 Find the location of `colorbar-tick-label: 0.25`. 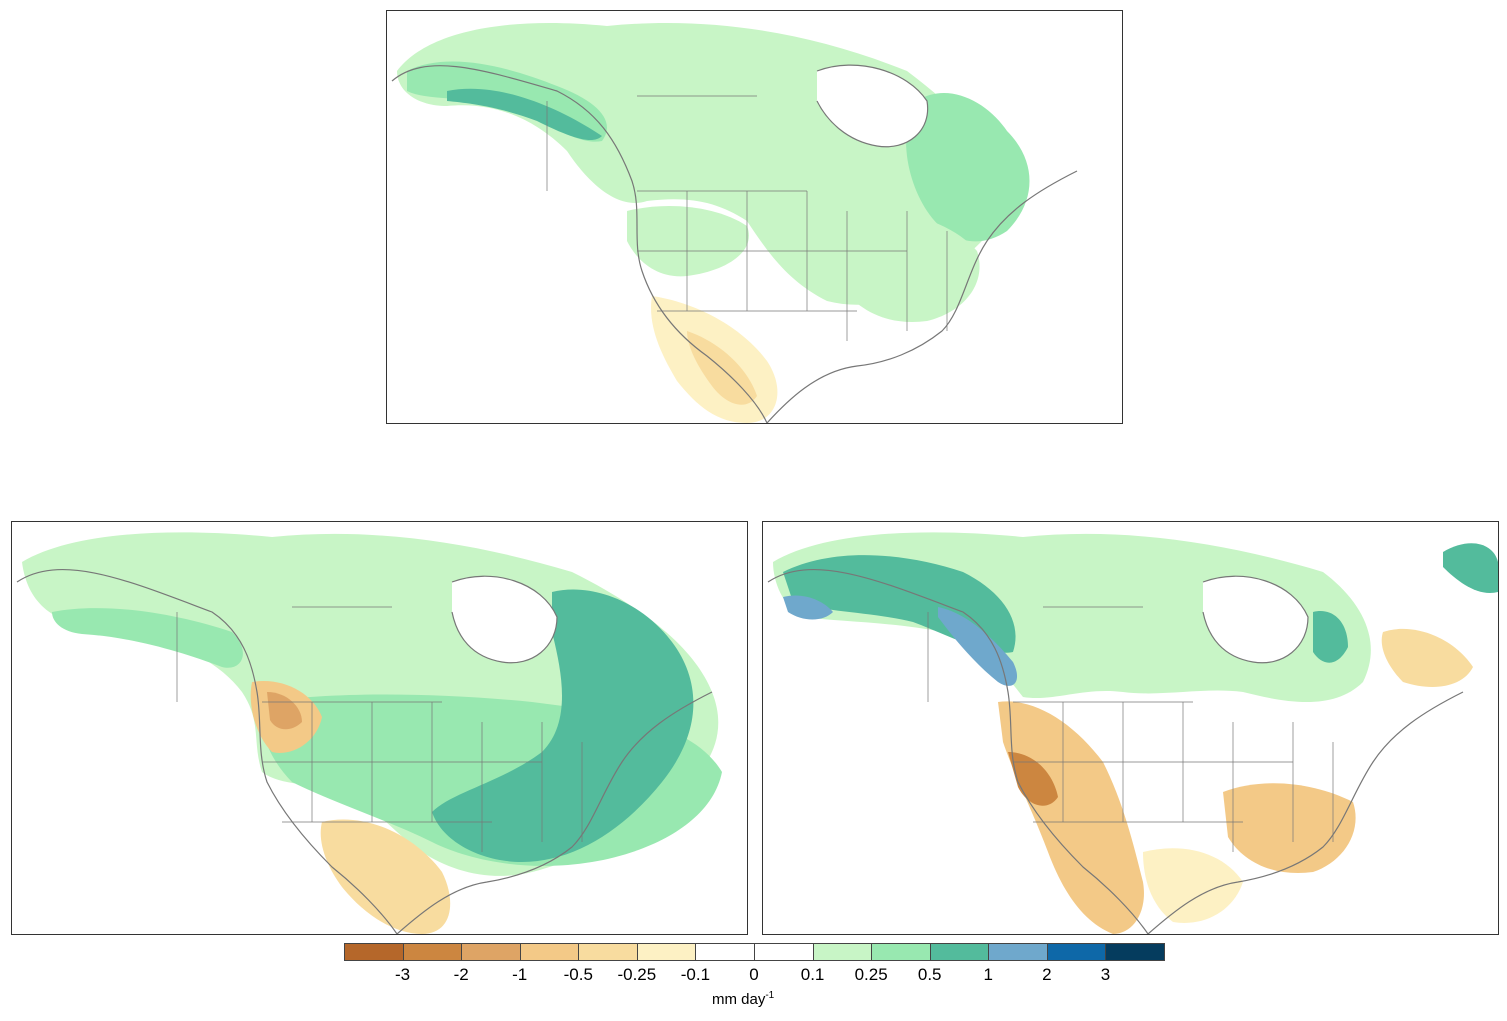

colorbar-tick-label: 0.25 is located at coordinates (871, 974).